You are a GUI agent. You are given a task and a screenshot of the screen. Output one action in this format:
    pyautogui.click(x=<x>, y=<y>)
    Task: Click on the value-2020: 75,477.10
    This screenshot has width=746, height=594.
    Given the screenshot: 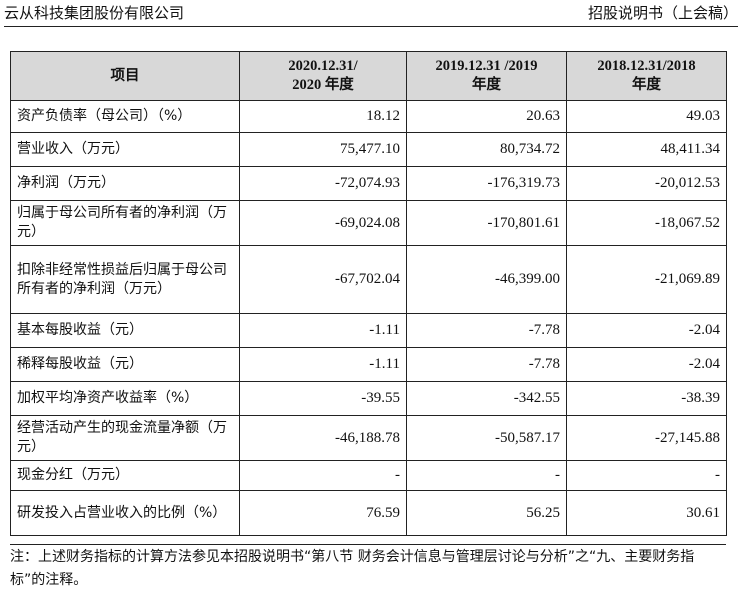 What is the action you would take?
    pyautogui.click(x=323, y=149)
    